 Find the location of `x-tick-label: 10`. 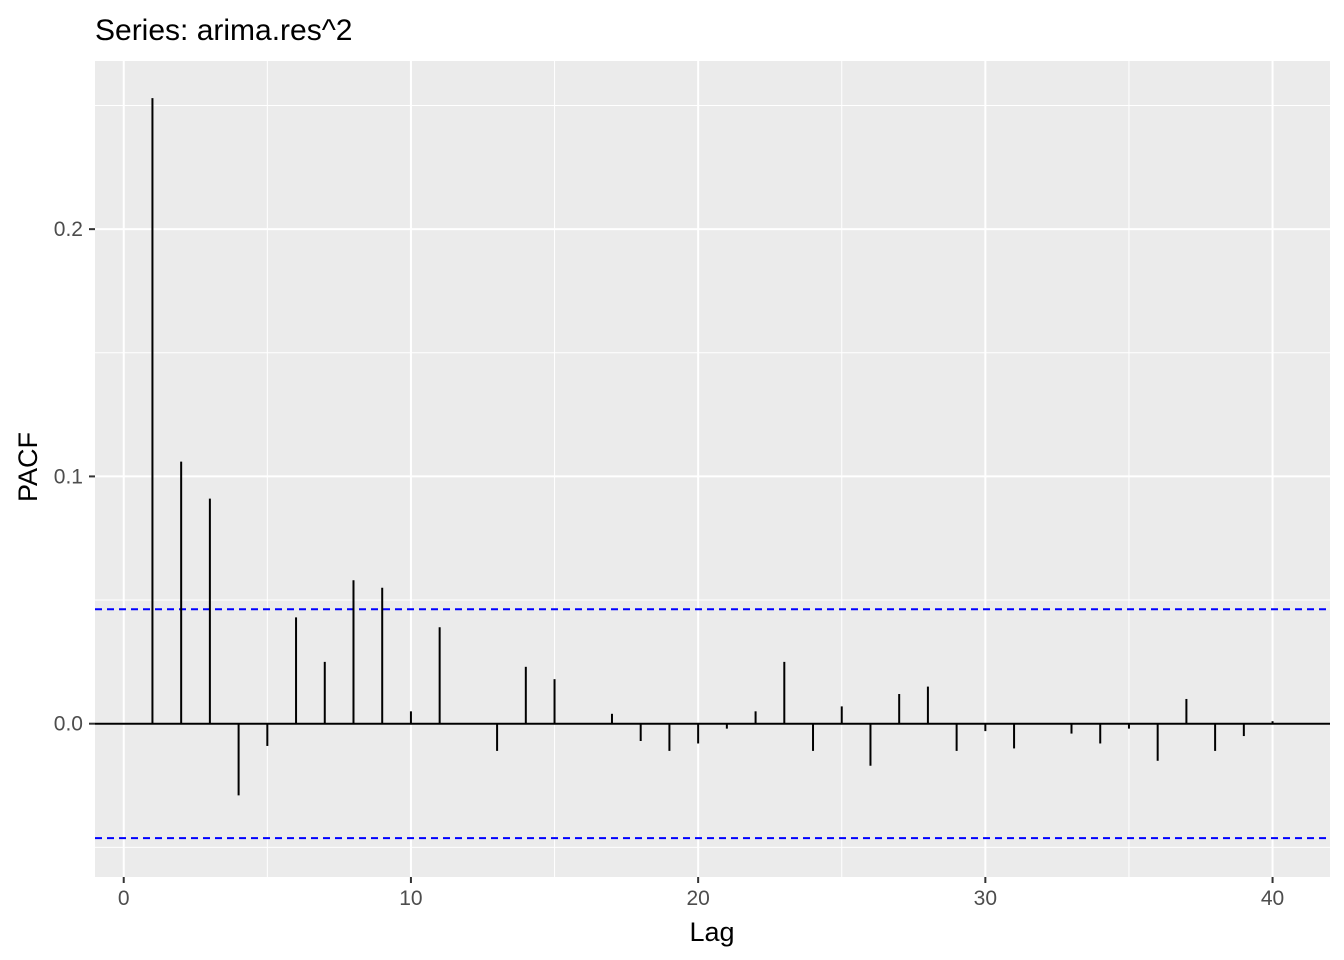

x-tick-label: 10 is located at coordinates (410, 898).